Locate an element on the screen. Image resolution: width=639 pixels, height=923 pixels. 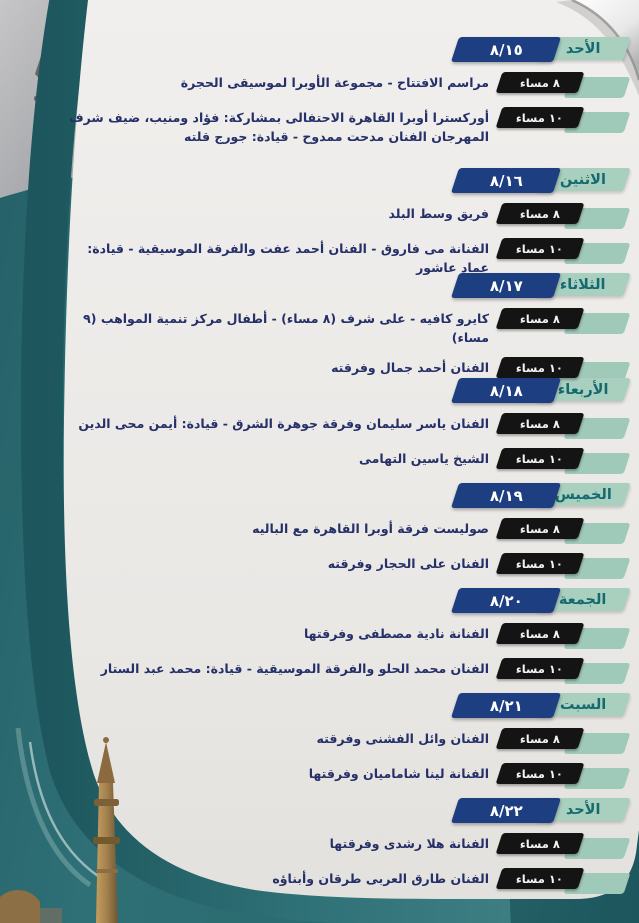
day-date-badge: ٨/٢٢ is located at coordinates (506, 810).